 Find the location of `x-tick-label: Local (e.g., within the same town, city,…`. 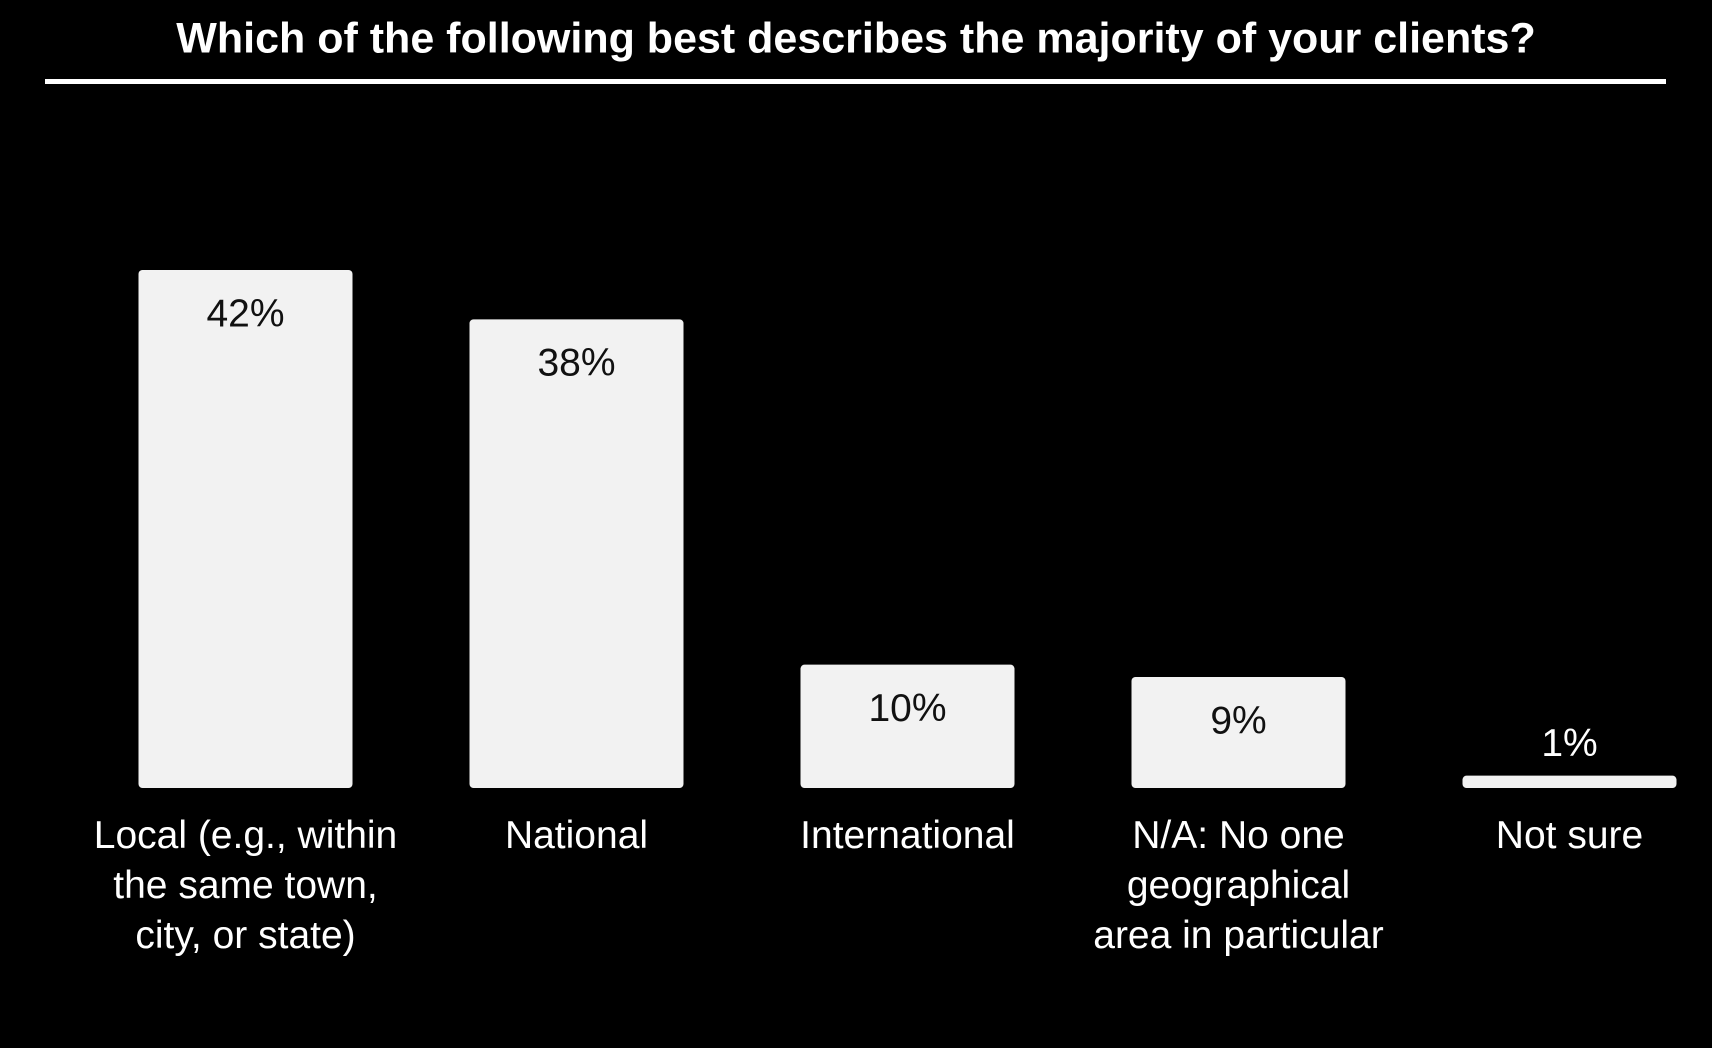

x-tick-label: Local (e.g., within the same town, city,… is located at coordinates (245, 885).